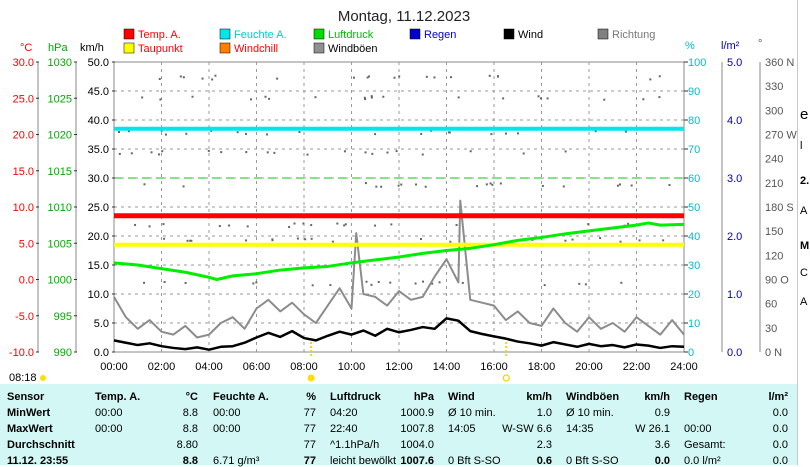 Image resolution: width=810 pixels, height=467 pixels. Describe the element at coordinates (494, 367) in the screenshot. I see `x-tick-label: 16:00` at that location.